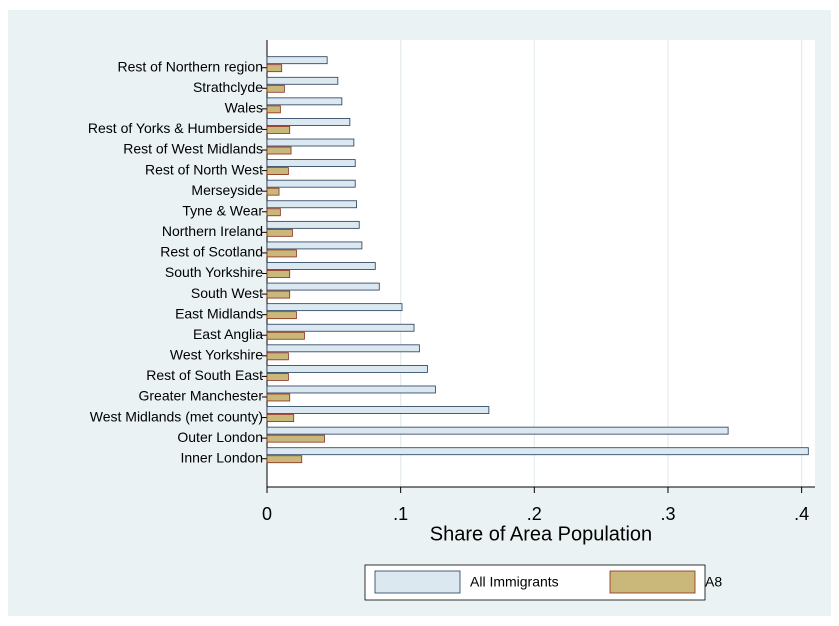  Describe the element at coordinates (219, 313) in the screenshot. I see `y-tick-label: East Midlands` at that location.